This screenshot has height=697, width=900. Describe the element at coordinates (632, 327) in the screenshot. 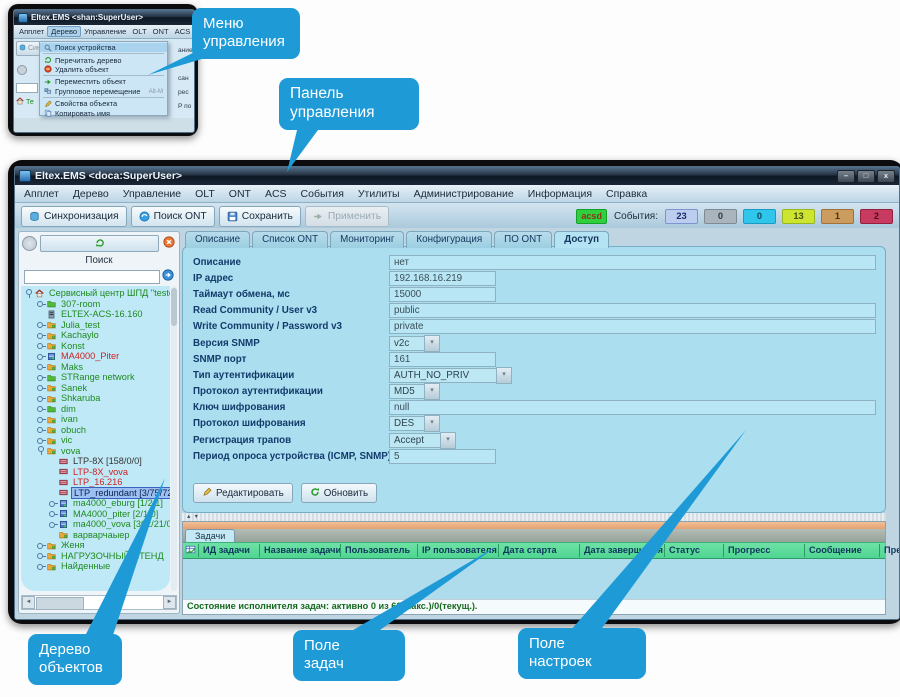

I see `text-field: private` at that location.